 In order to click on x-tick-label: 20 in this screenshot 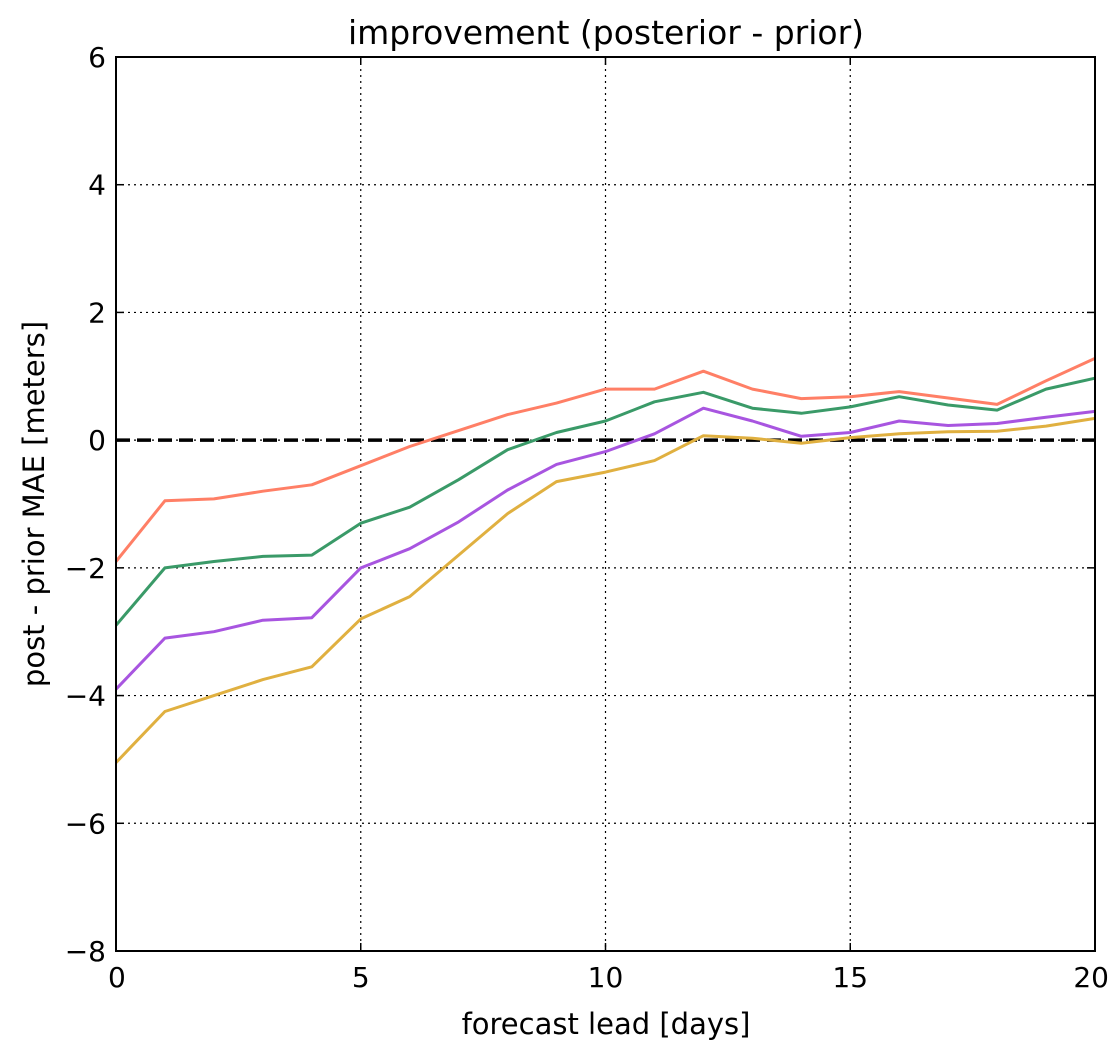, I will do `click(1091, 977)`.